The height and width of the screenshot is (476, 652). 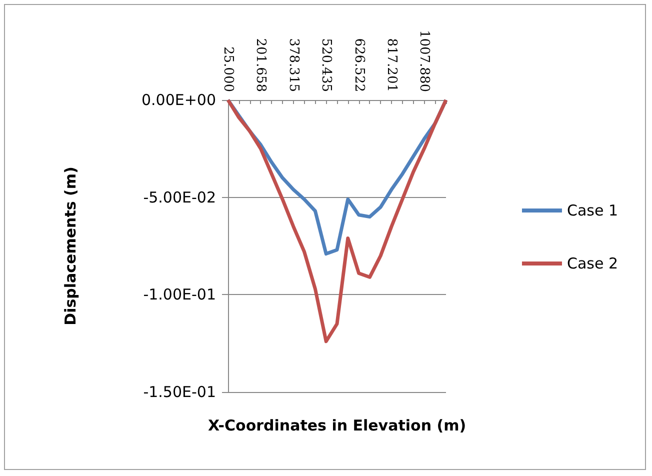 What do you see at coordinates (228, 69) in the screenshot?
I see `x-tick-label: 25.000` at bounding box center [228, 69].